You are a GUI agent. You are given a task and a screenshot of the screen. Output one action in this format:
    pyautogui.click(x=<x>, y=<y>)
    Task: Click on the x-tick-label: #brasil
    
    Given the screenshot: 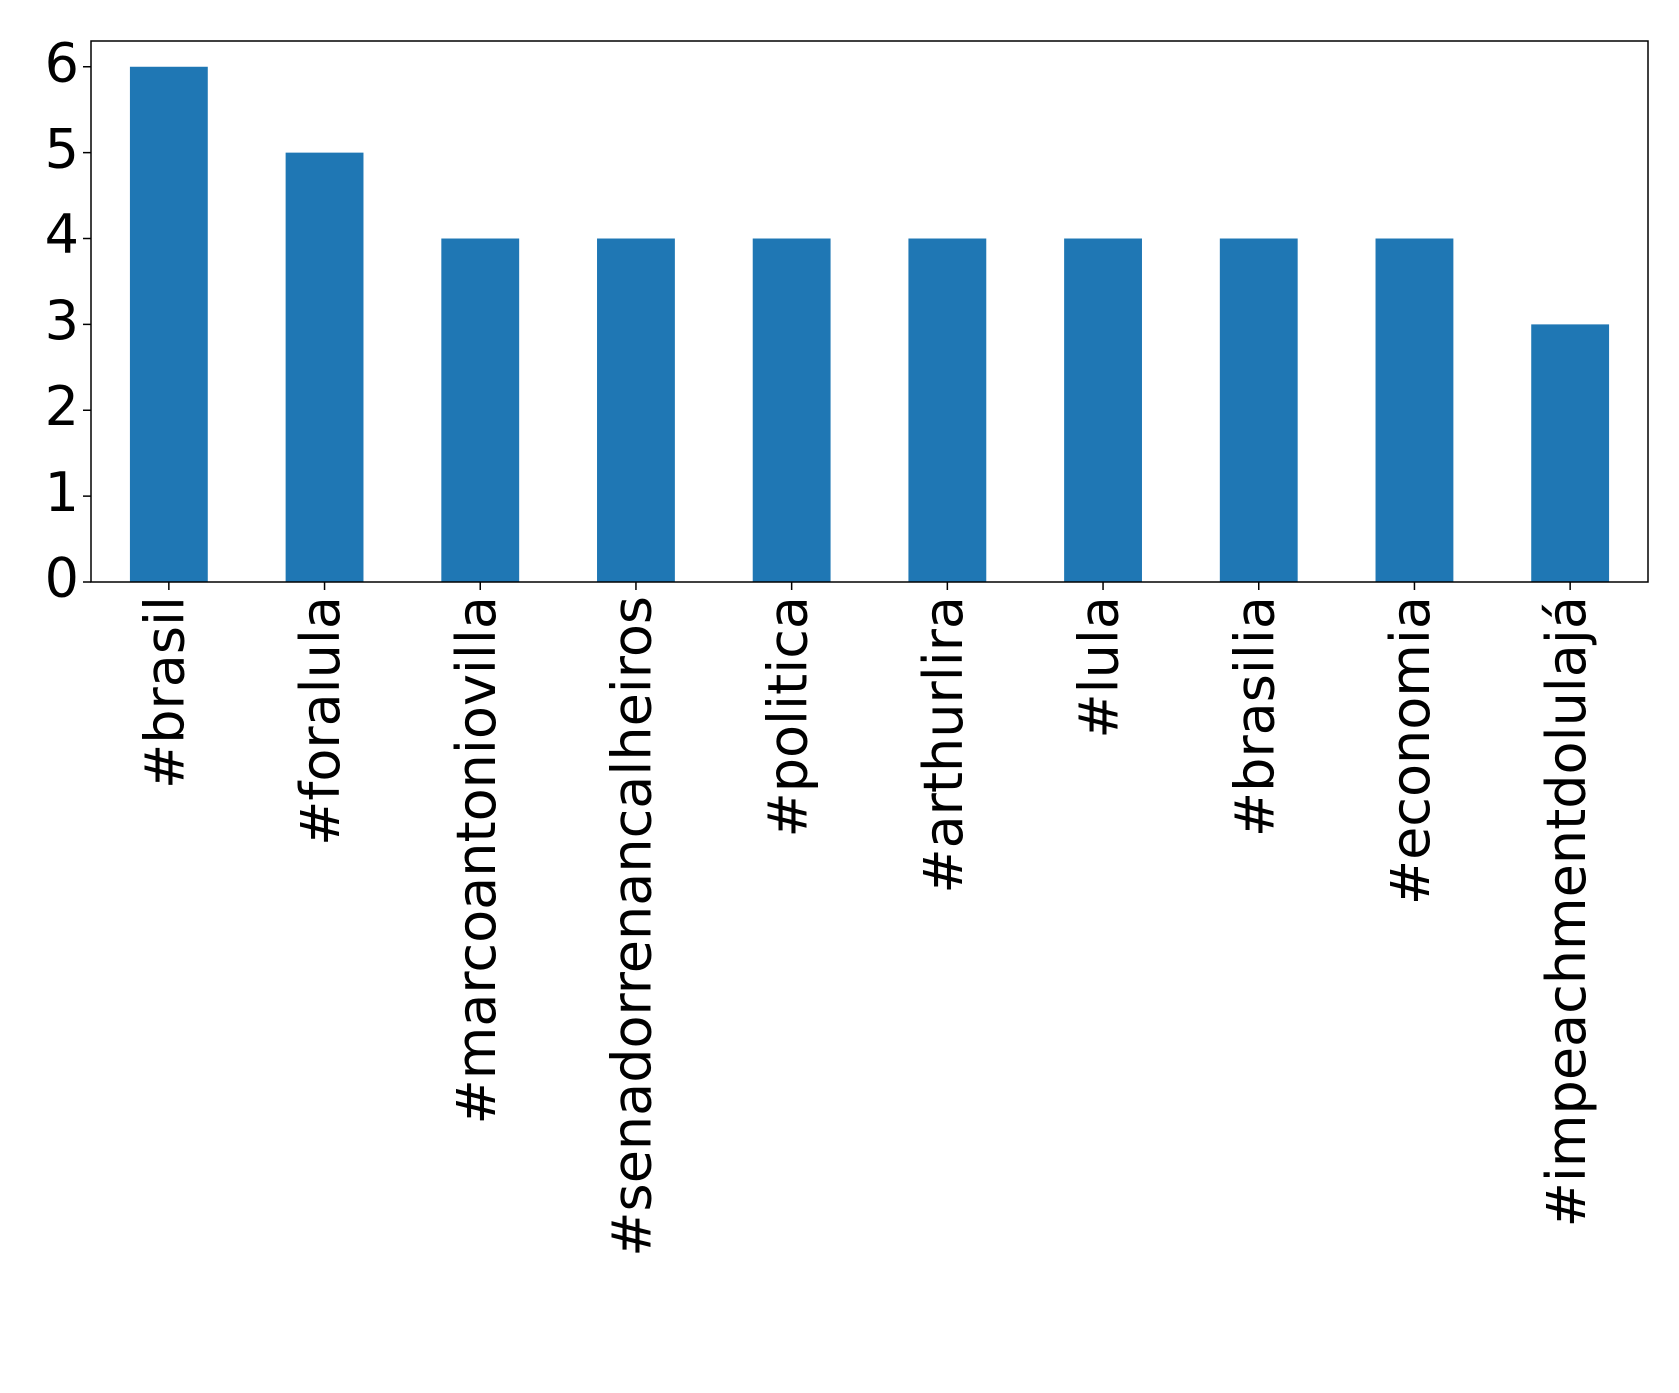 What is the action you would take?
    pyautogui.click(x=164, y=692)
    